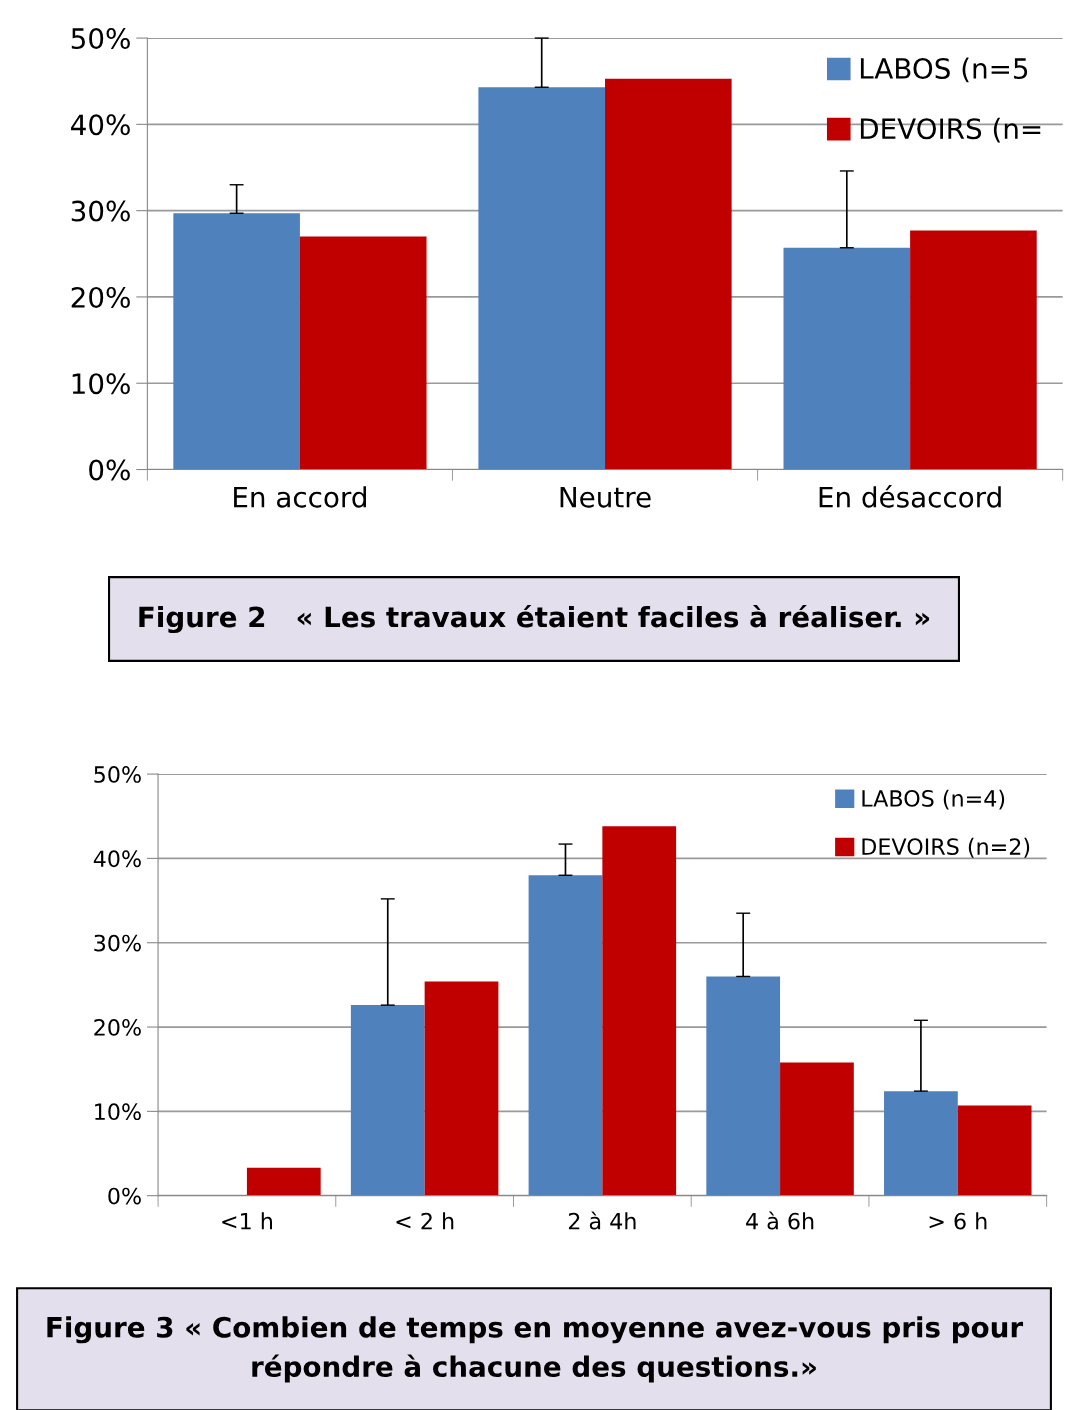 Image resolution: width=1068 pixels, height=1410 pixels. I want to click on x-tick-label: <1 h, so click(247, 1221).